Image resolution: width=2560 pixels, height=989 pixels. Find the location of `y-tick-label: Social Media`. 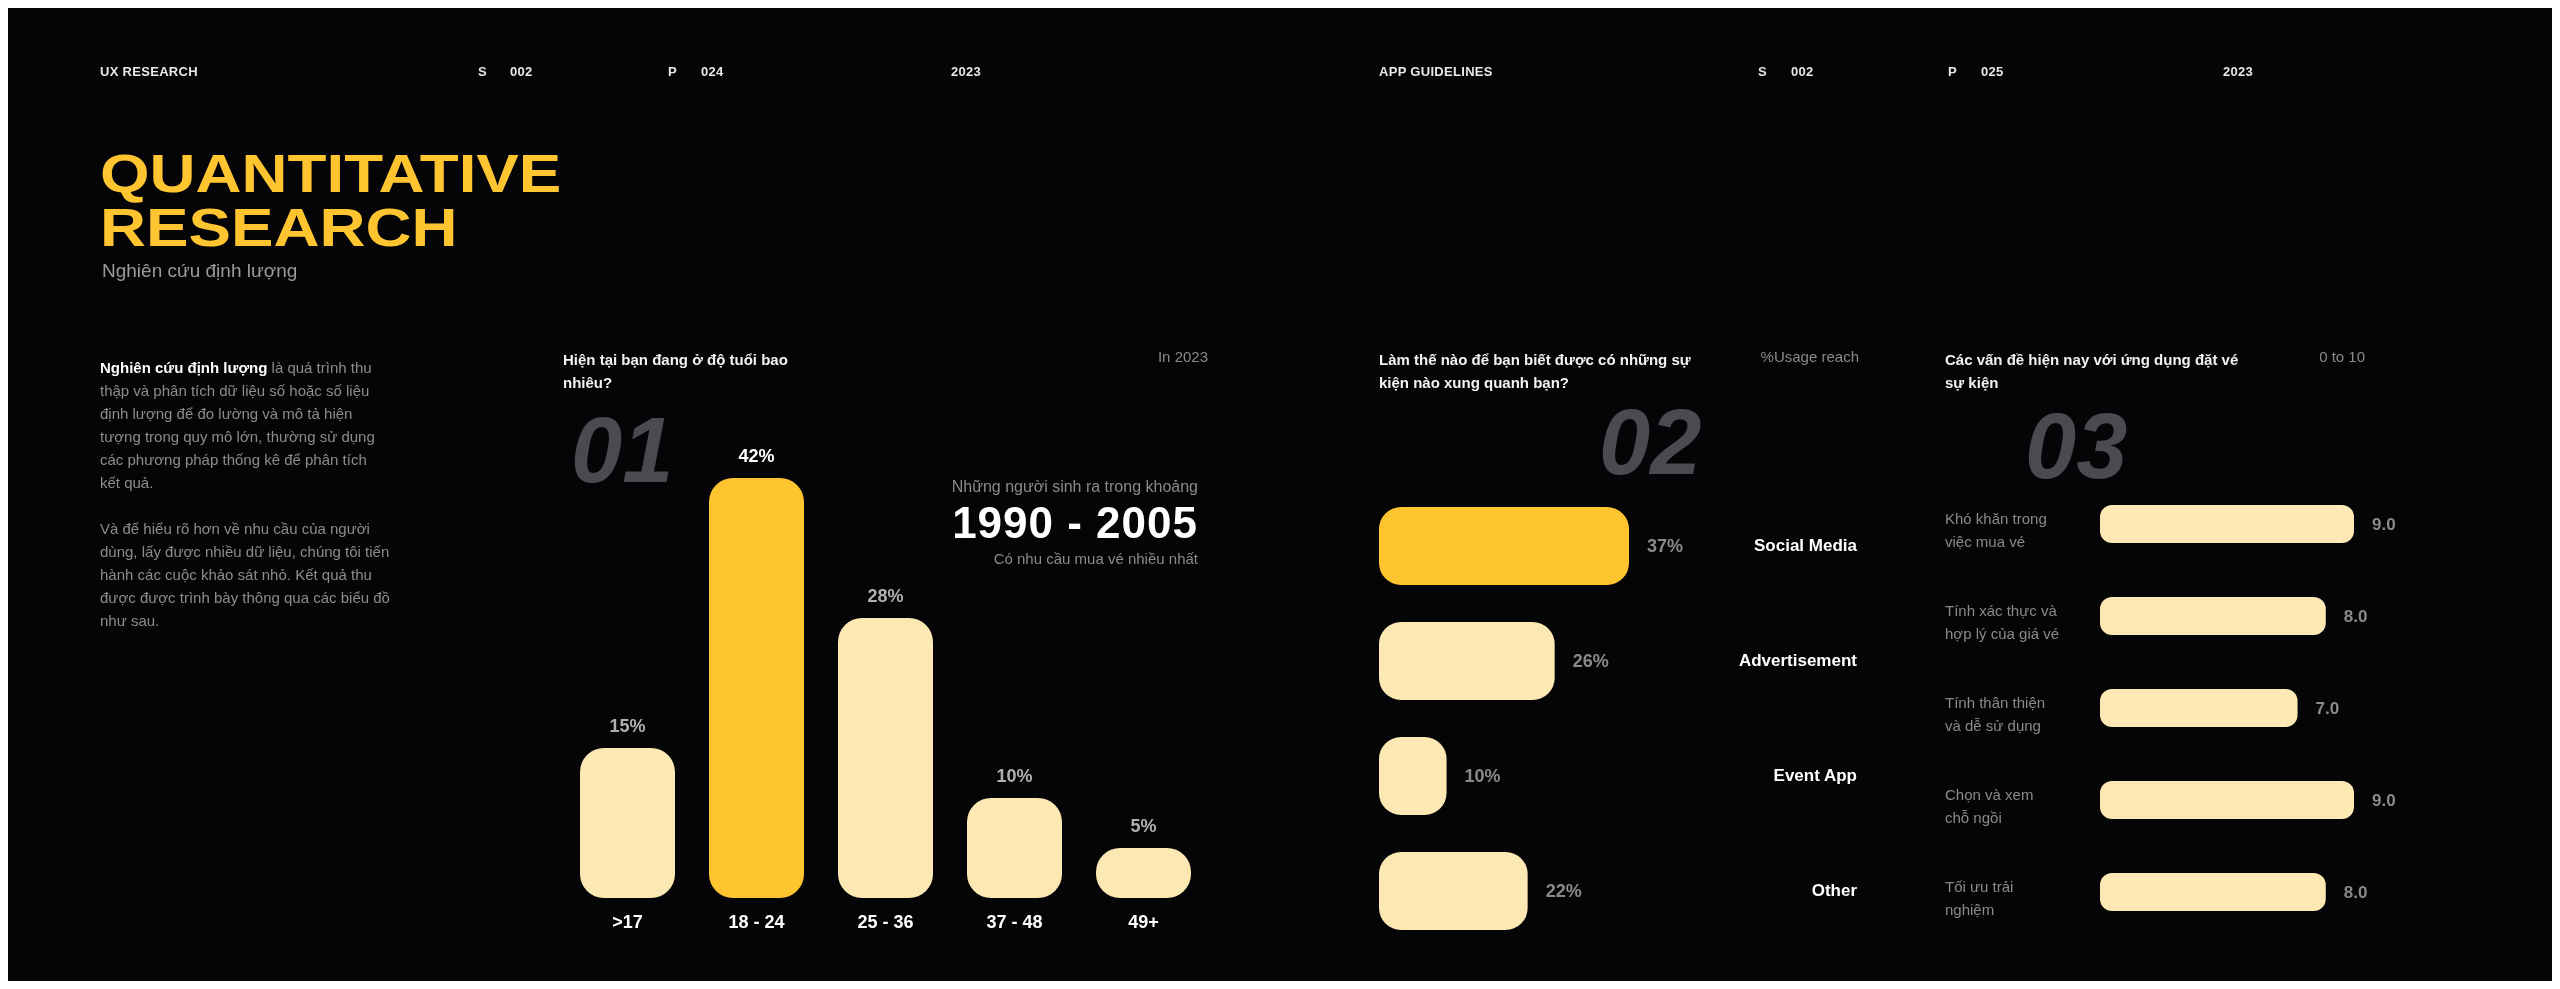

y-tick-label: Social Media is located at coordinates (1806, 545).